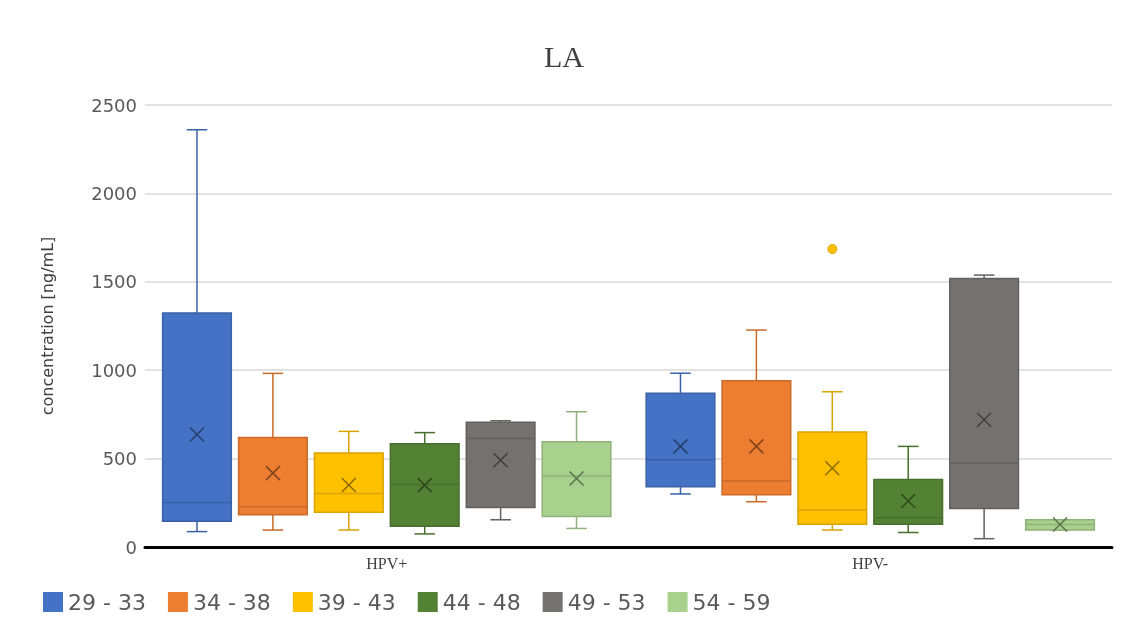 This screenshot has width=1128, height=628. Describe the element at coordinates (114, 193) in the screenshot. I see `y-tick-label: 2000` at that location.